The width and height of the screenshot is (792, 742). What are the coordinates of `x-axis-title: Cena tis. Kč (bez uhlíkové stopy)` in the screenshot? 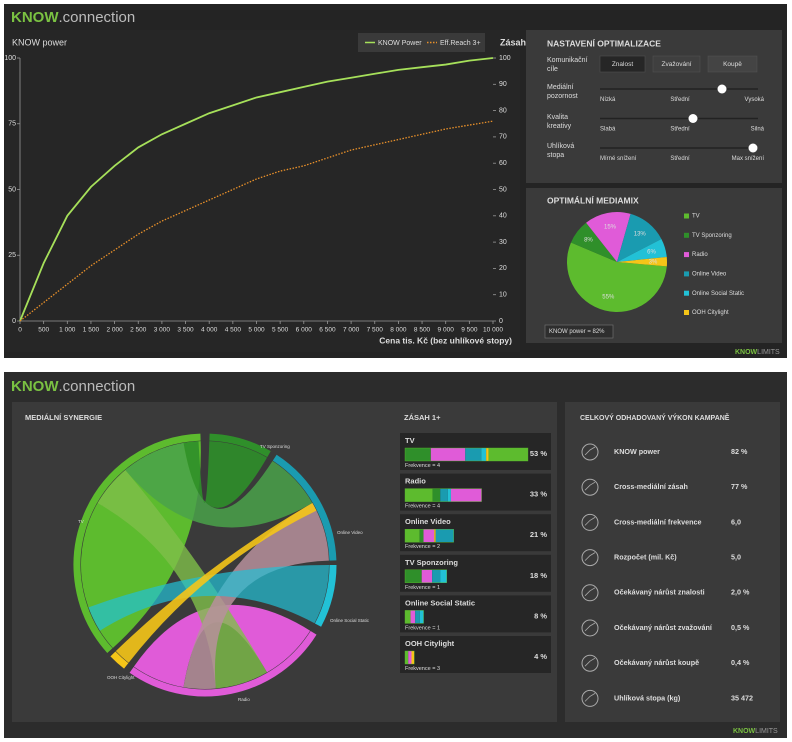 It's located at (445, 340).